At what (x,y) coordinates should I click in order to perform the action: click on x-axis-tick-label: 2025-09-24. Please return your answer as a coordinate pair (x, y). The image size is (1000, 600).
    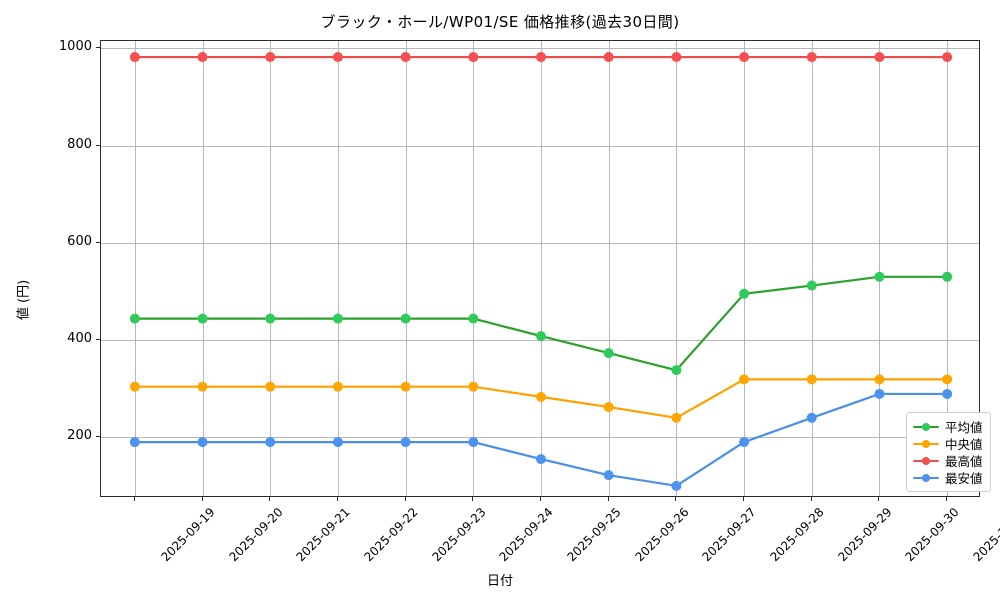
    Looking at the image, I should click on (526, 535).